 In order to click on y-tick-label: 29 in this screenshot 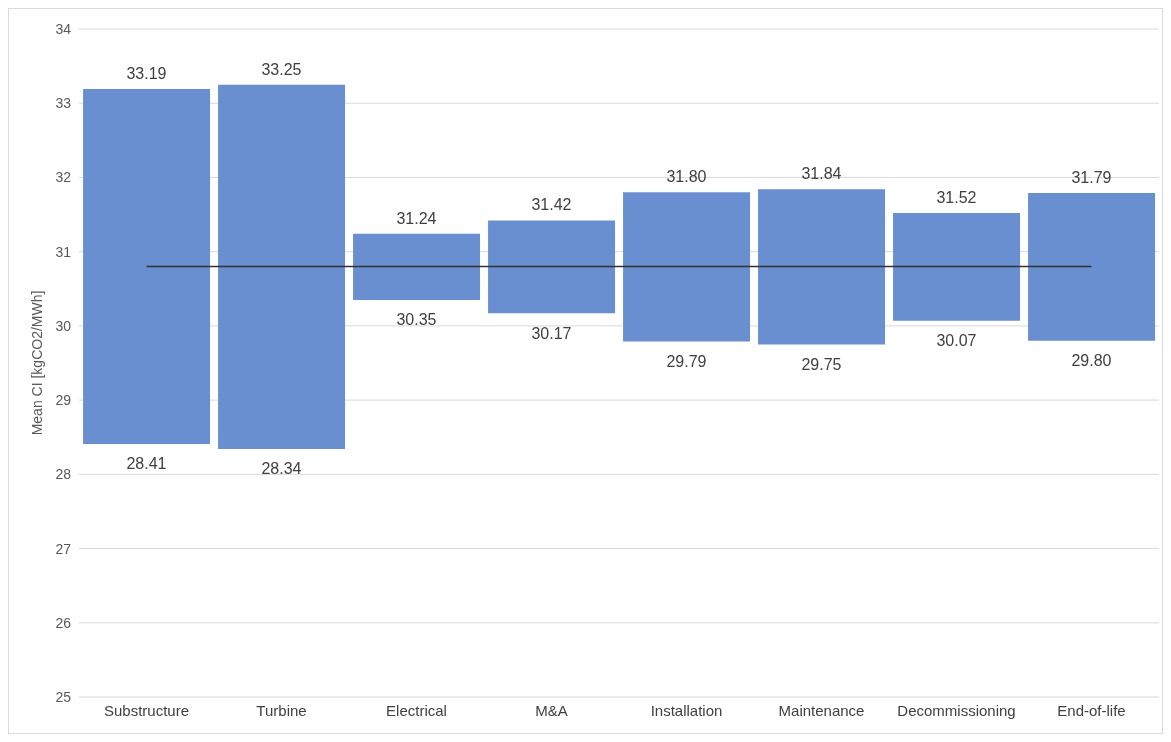, I will do `click(63, 400)`.